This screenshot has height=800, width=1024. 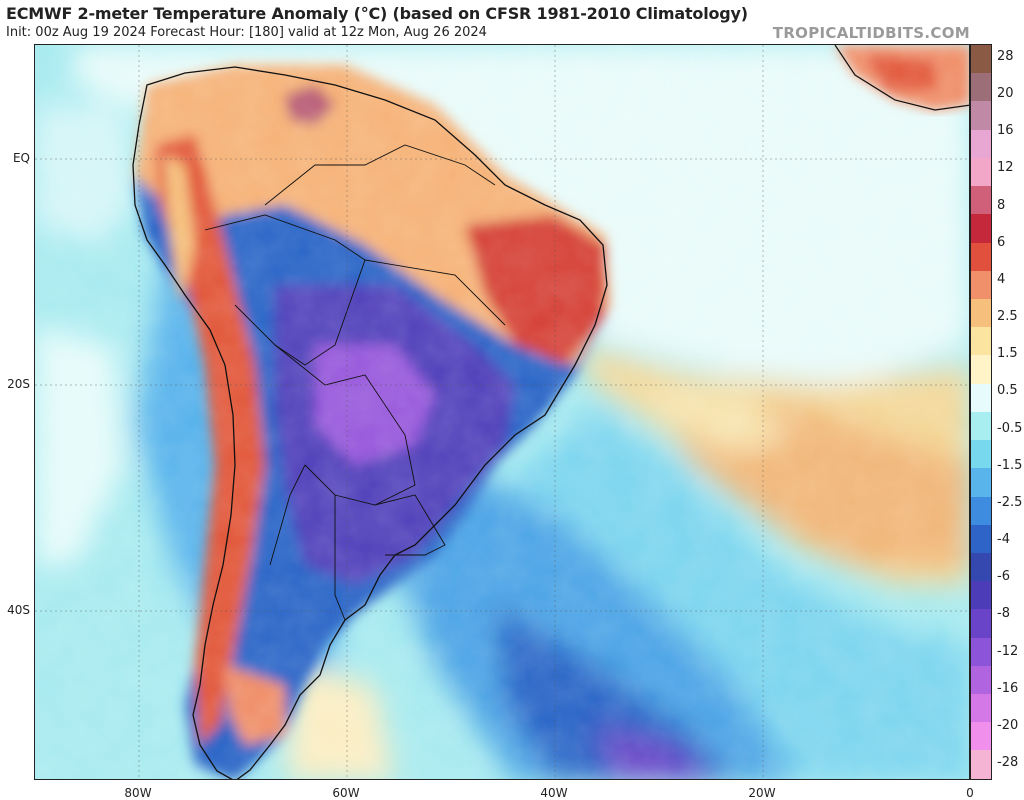 What do you see at coordinates (1003, 577) in the screenshot?
I see `colorbar-label: -6` at bounding box center [1003, 577].